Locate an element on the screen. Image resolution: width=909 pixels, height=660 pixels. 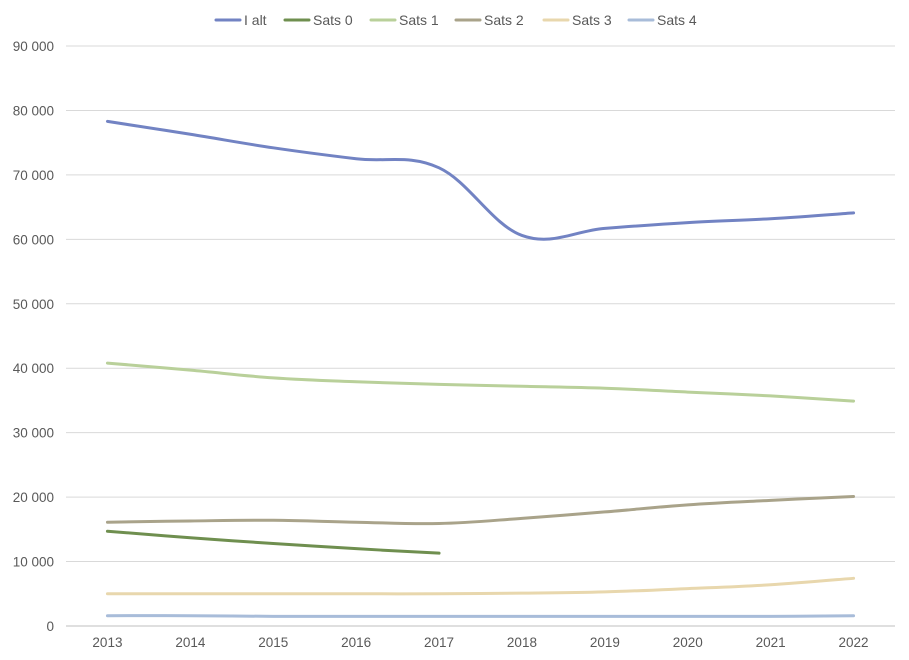
y-tick-label: 30 000 is located at coordinates (33, 433).